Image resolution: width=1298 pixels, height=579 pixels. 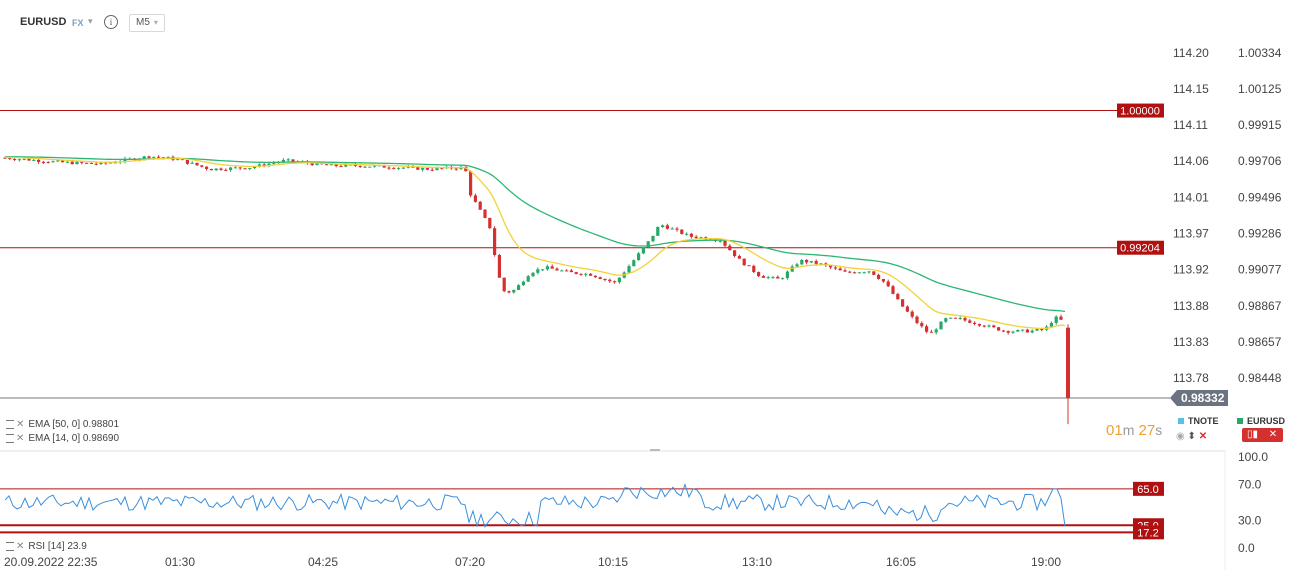 I want to click on price-tick-label: 114.15, so click(x=1191, y=89).